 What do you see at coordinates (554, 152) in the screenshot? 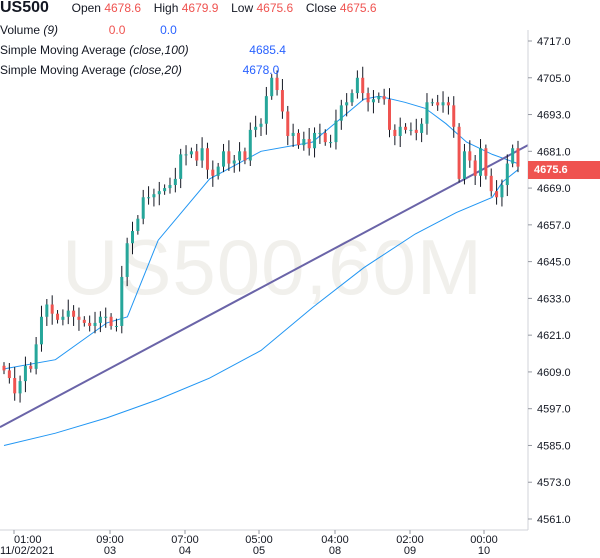
I see `y-tick-label: 4681.0` at bounding box center [554, 152].